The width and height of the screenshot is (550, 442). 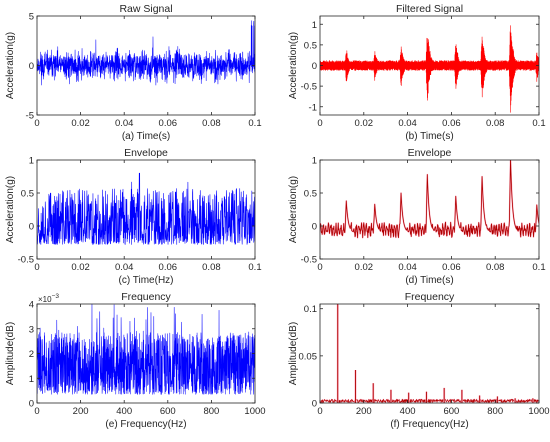 What do you see at coordinates (48, 298) in the screenshot?
I see `y-multiplier: ×10⁻³` at bounding box center [48, 298].